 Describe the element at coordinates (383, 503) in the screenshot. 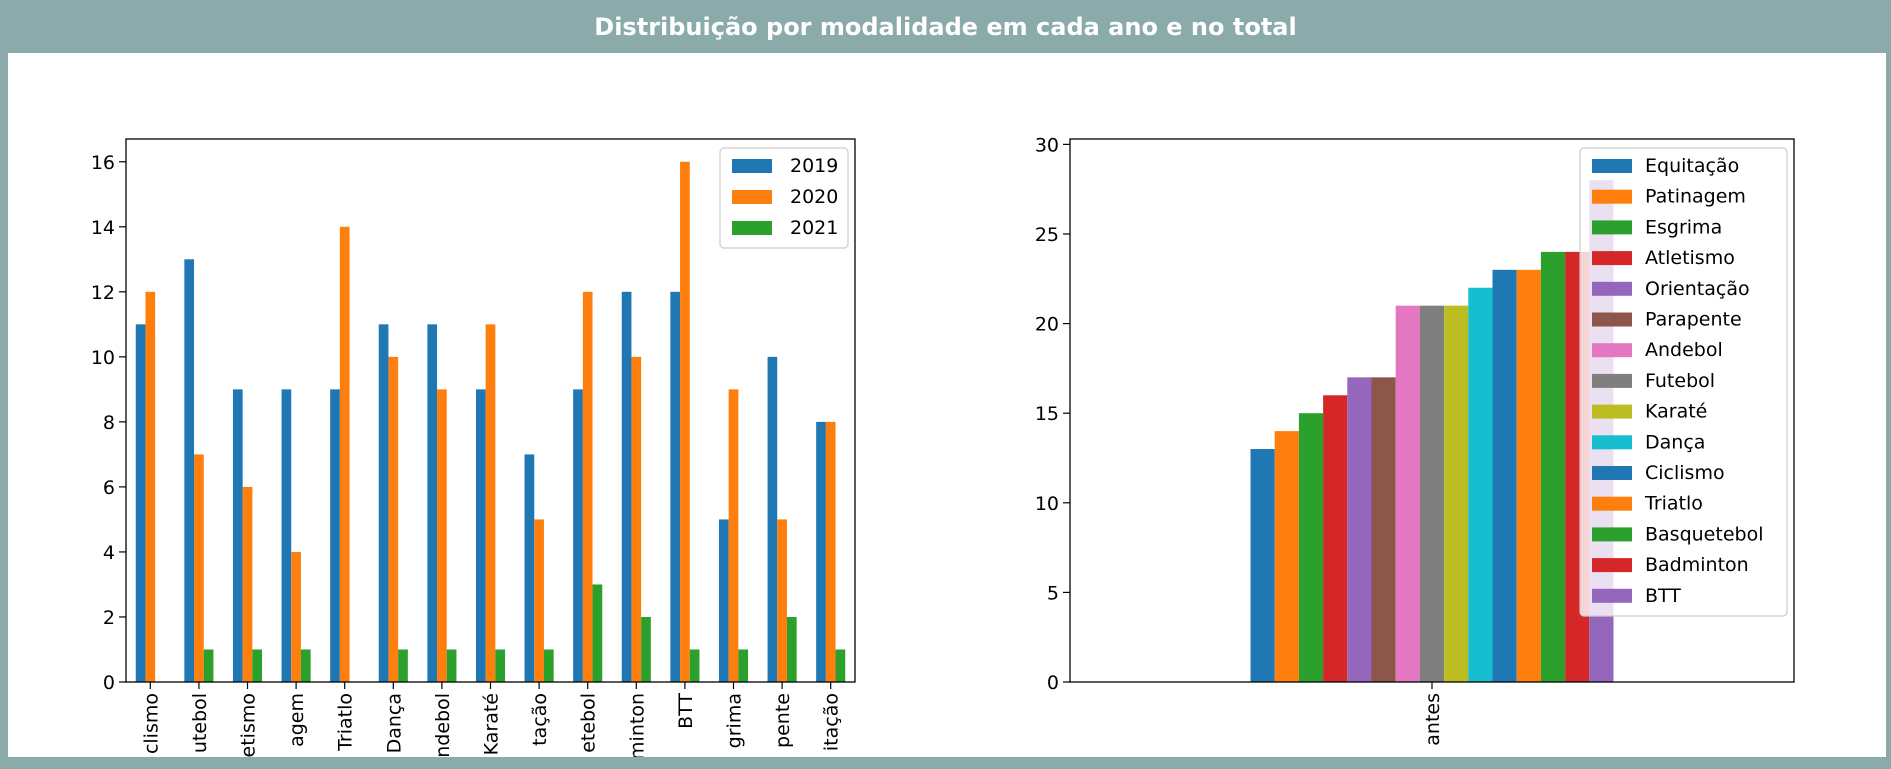

I see `bar-2019-Dança` at that location.